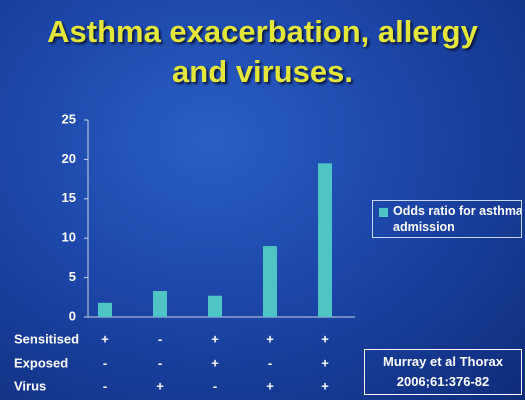 The height and width of the screenshot is (400, 525). What do you see at coordinates (69, 197) in the screenshot?
I see `y-tick-label: 15` at bounding box center [69, 197].